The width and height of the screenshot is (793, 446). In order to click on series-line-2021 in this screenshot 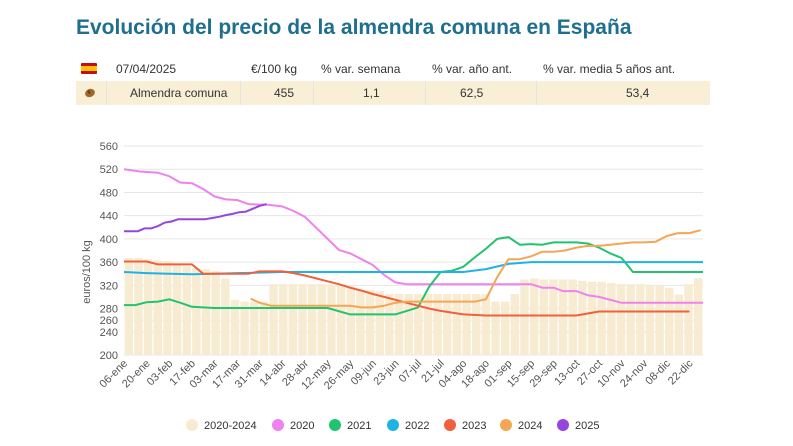, I will do `click(413, 276)`.